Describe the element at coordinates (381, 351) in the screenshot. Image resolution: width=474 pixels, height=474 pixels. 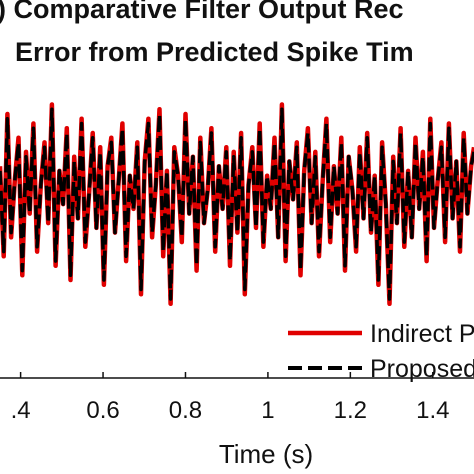
I see `legend: Indirect P Proposed` at that location.